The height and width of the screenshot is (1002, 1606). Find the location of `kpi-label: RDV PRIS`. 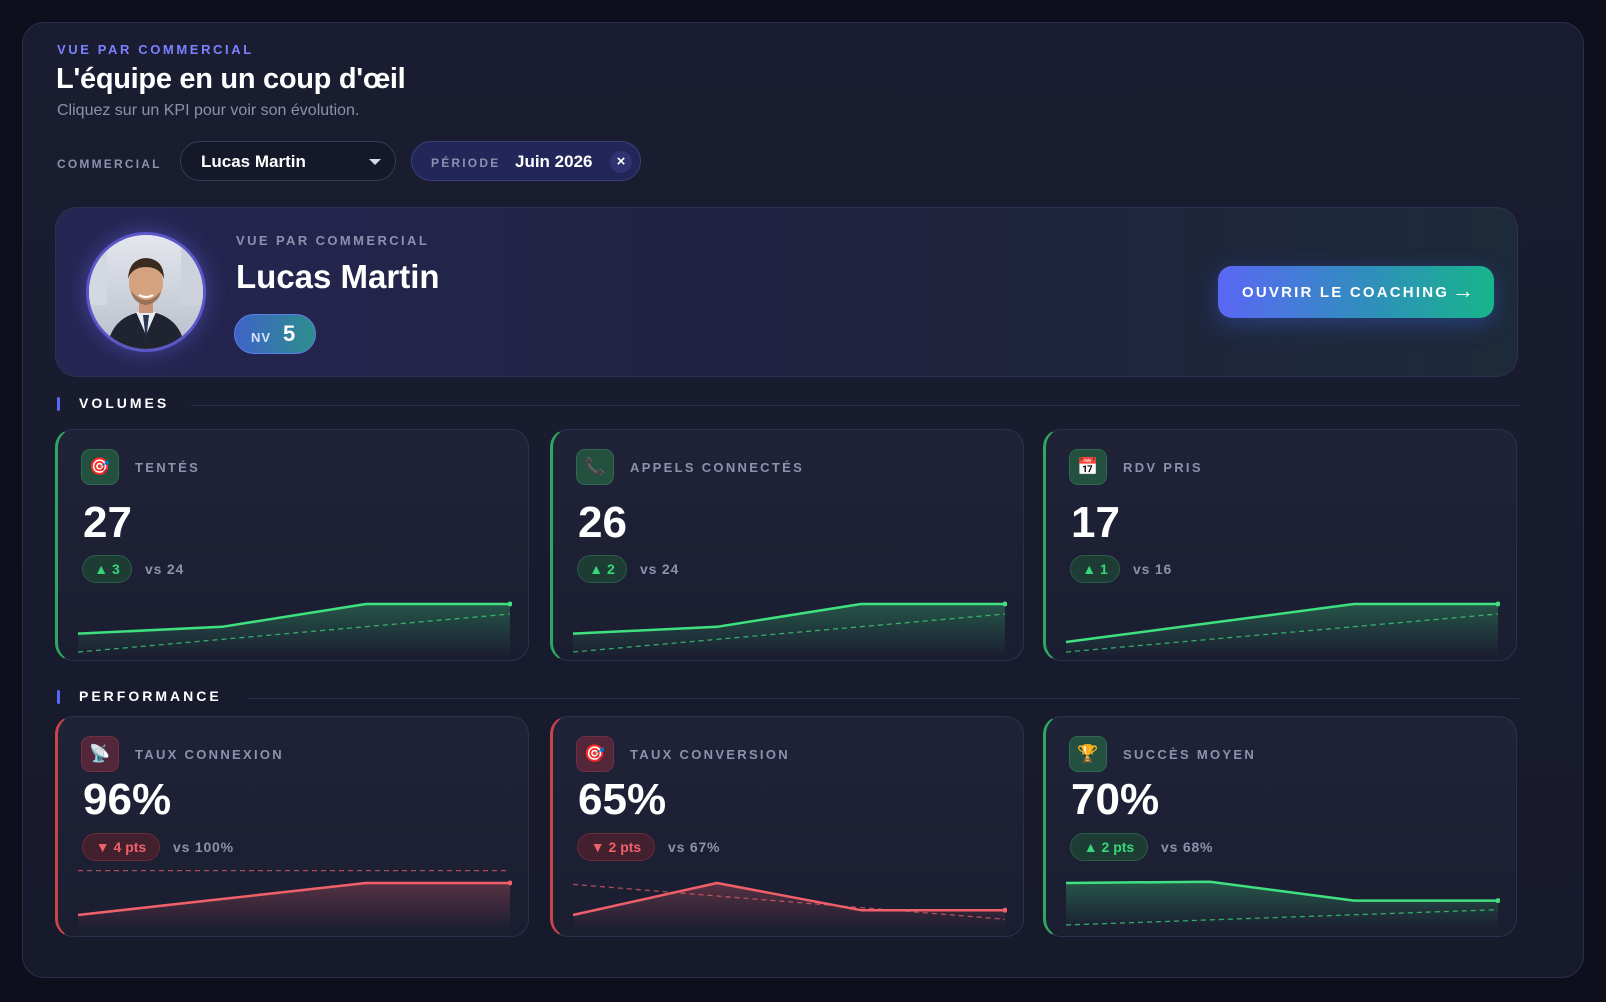

kpi-label: RDV PRIS is located at coordinates (1163, 467).